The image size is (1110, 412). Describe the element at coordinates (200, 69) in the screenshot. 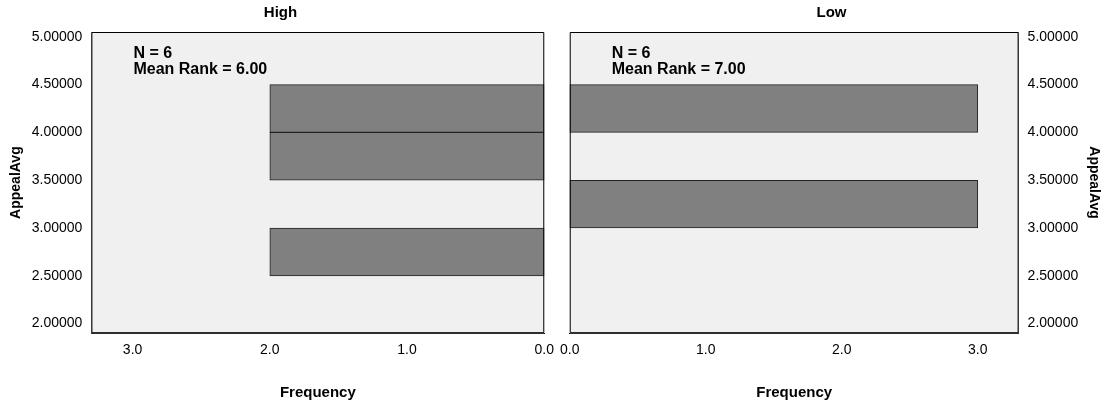

I see `annotation: Mean Rank = 6.00` at that location.